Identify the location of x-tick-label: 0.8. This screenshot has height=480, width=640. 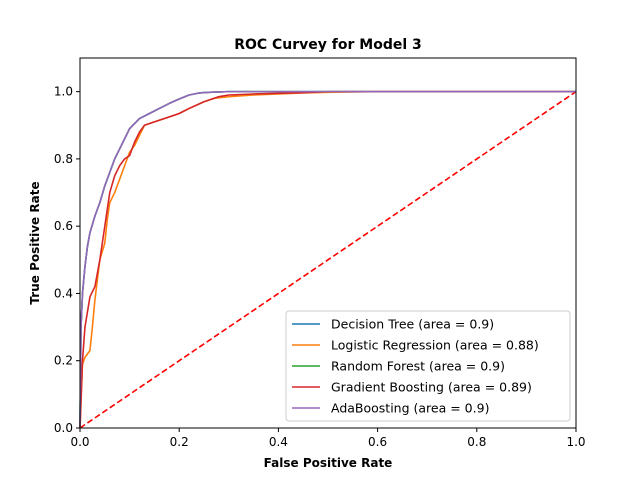
(476, 442).